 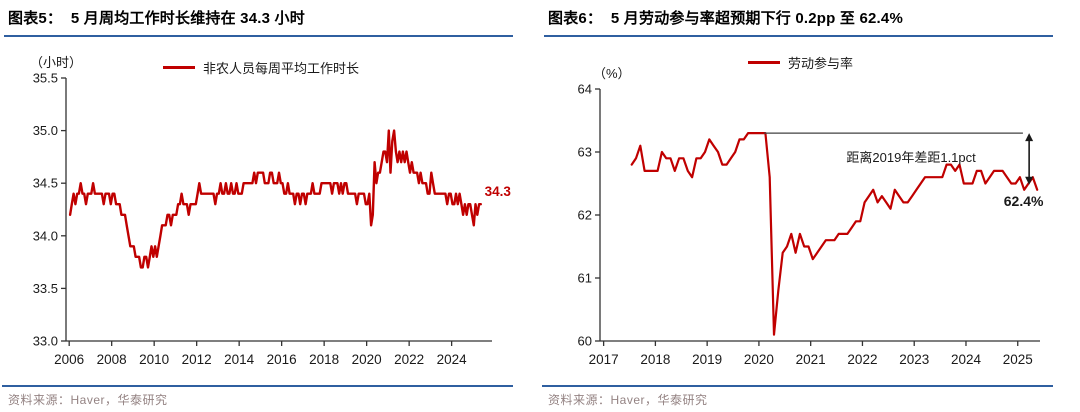 I want to click on y-tick-label: 33.5, so click(x=45, y=288).